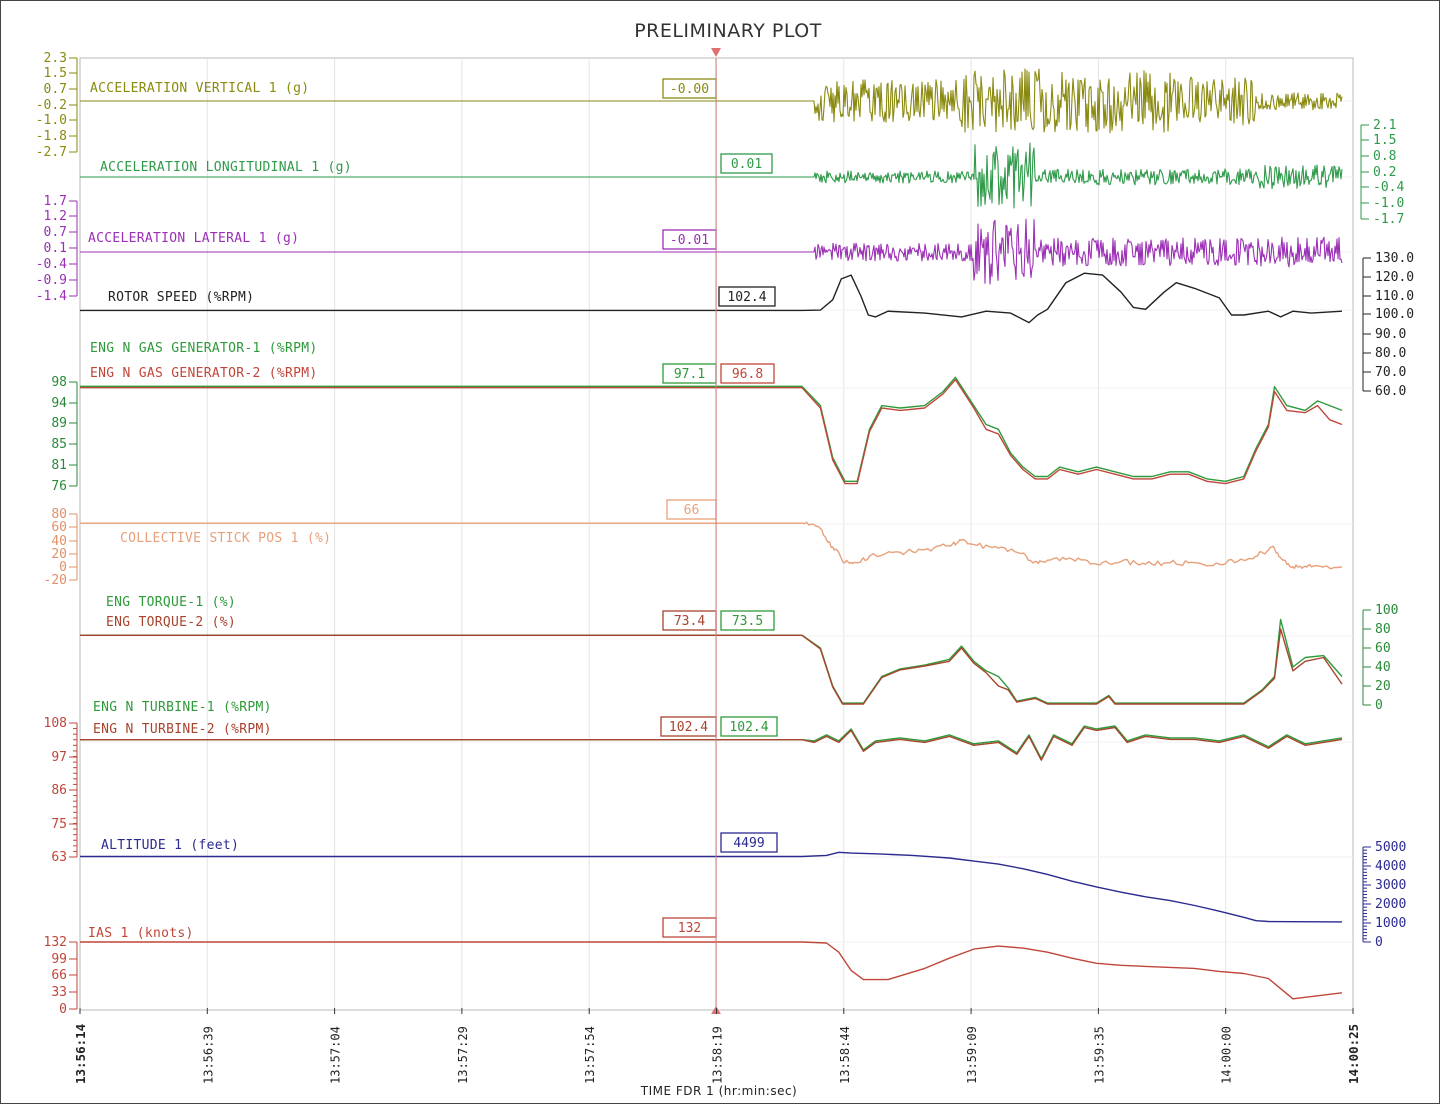 This screenshot has width=1440, height=1108. I want to click on accel-vert-tick-label: -1.8, so click(51, 136).